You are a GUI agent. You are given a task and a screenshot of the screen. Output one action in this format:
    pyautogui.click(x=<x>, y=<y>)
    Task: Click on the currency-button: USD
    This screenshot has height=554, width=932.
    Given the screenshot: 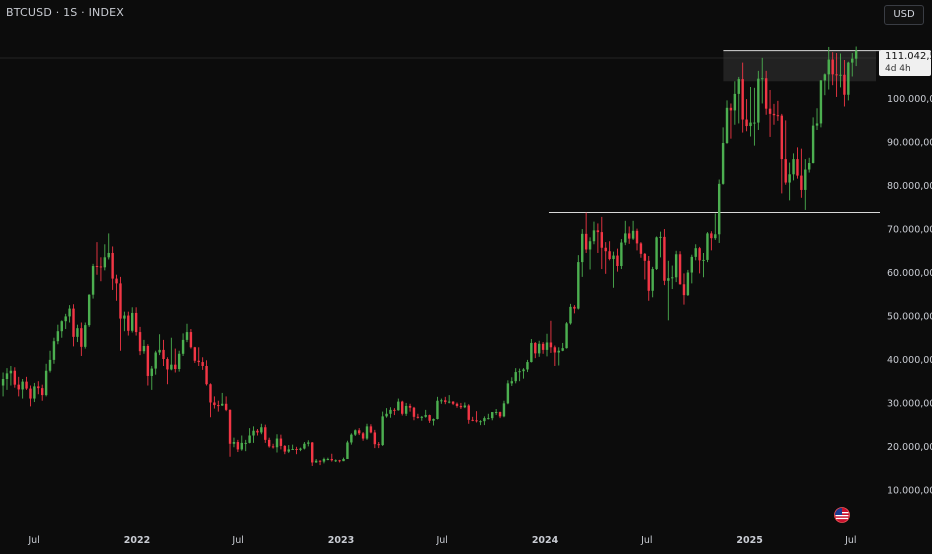 What is the action you would take?
    pyautogui.click(x=904, y=15)
    